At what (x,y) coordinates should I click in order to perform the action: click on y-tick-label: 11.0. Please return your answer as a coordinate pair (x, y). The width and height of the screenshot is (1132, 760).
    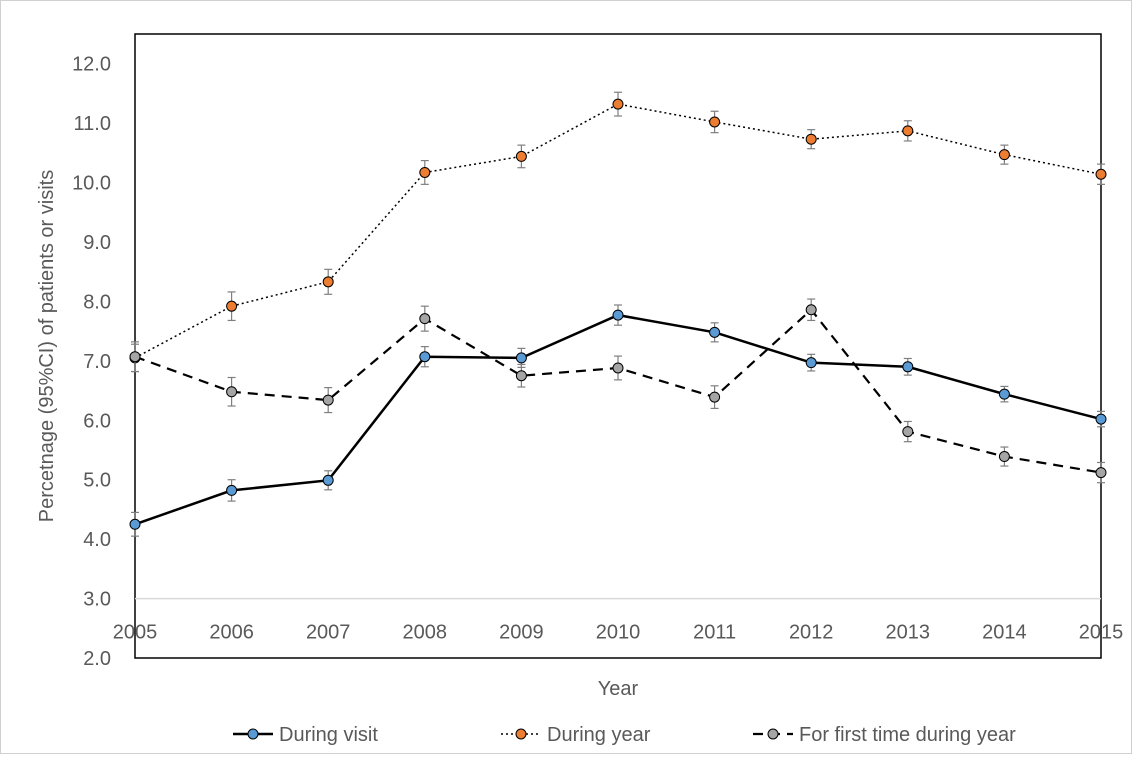
    Looking at the image, I should click on (92, 124).